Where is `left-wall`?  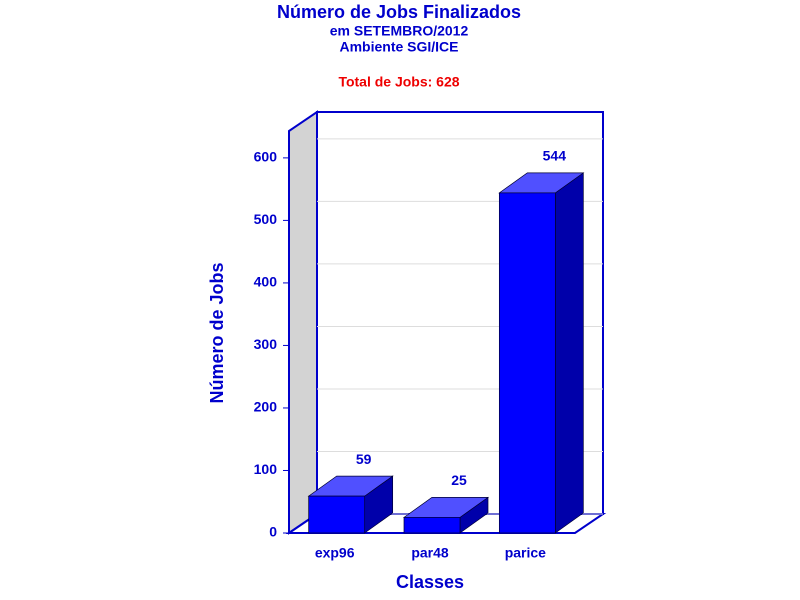 left-wall is located at coordinates (303, 322).